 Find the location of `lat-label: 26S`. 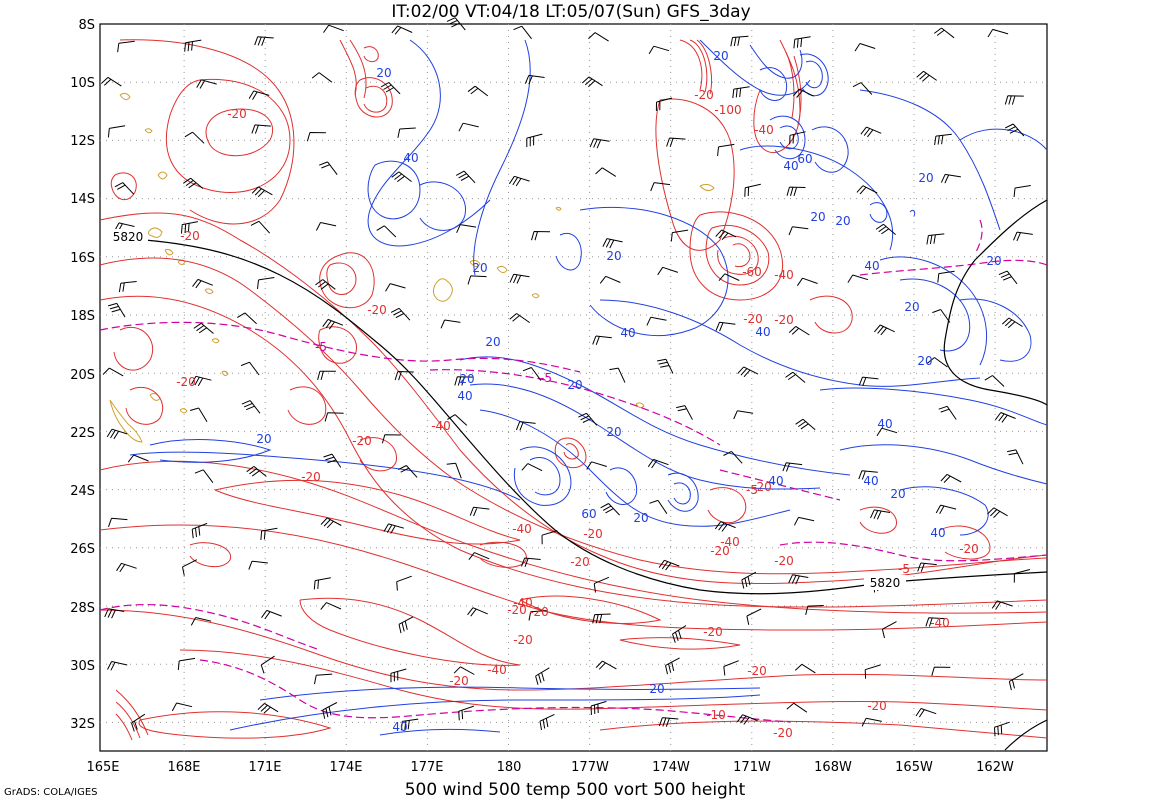

lat-label: 26S is located at coordinates (82, 549).